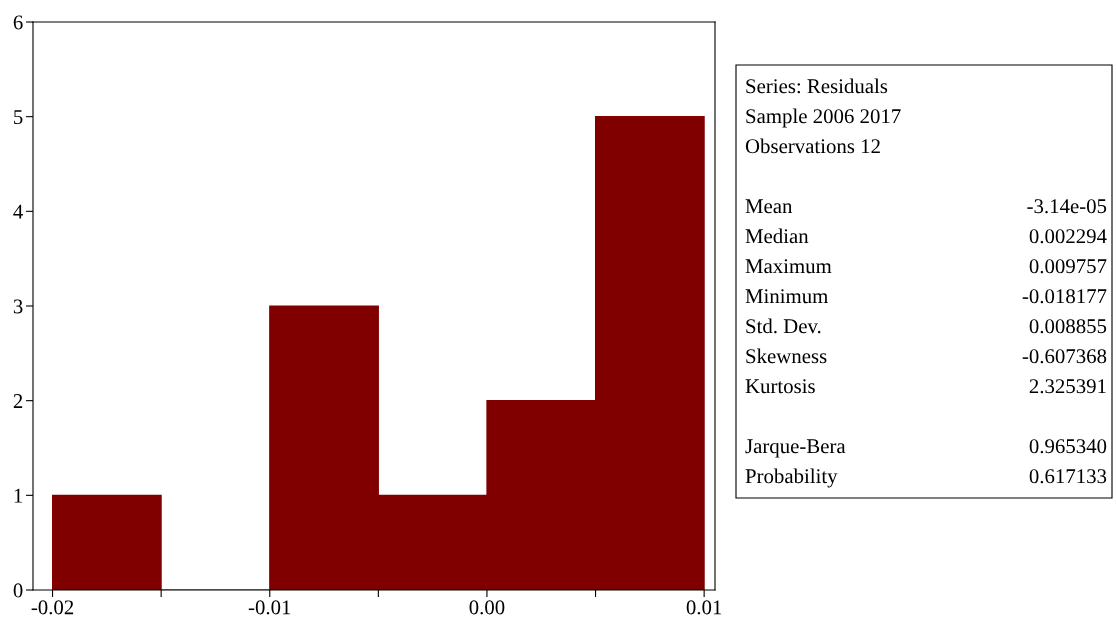 This screenshot has height=618, width=1116. I want to click on text: 0.617133, so click(1068, 476).